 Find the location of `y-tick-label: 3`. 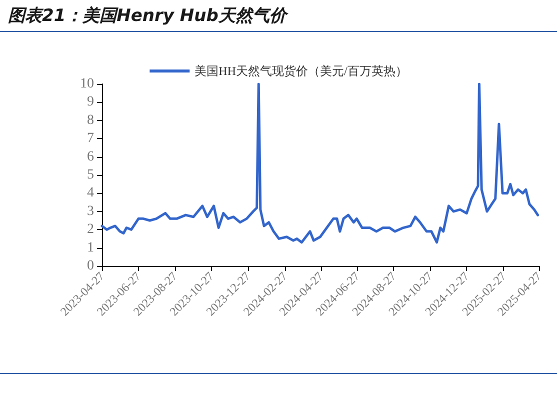

y-tick-label: 3 is located at coordinates (90, 211).